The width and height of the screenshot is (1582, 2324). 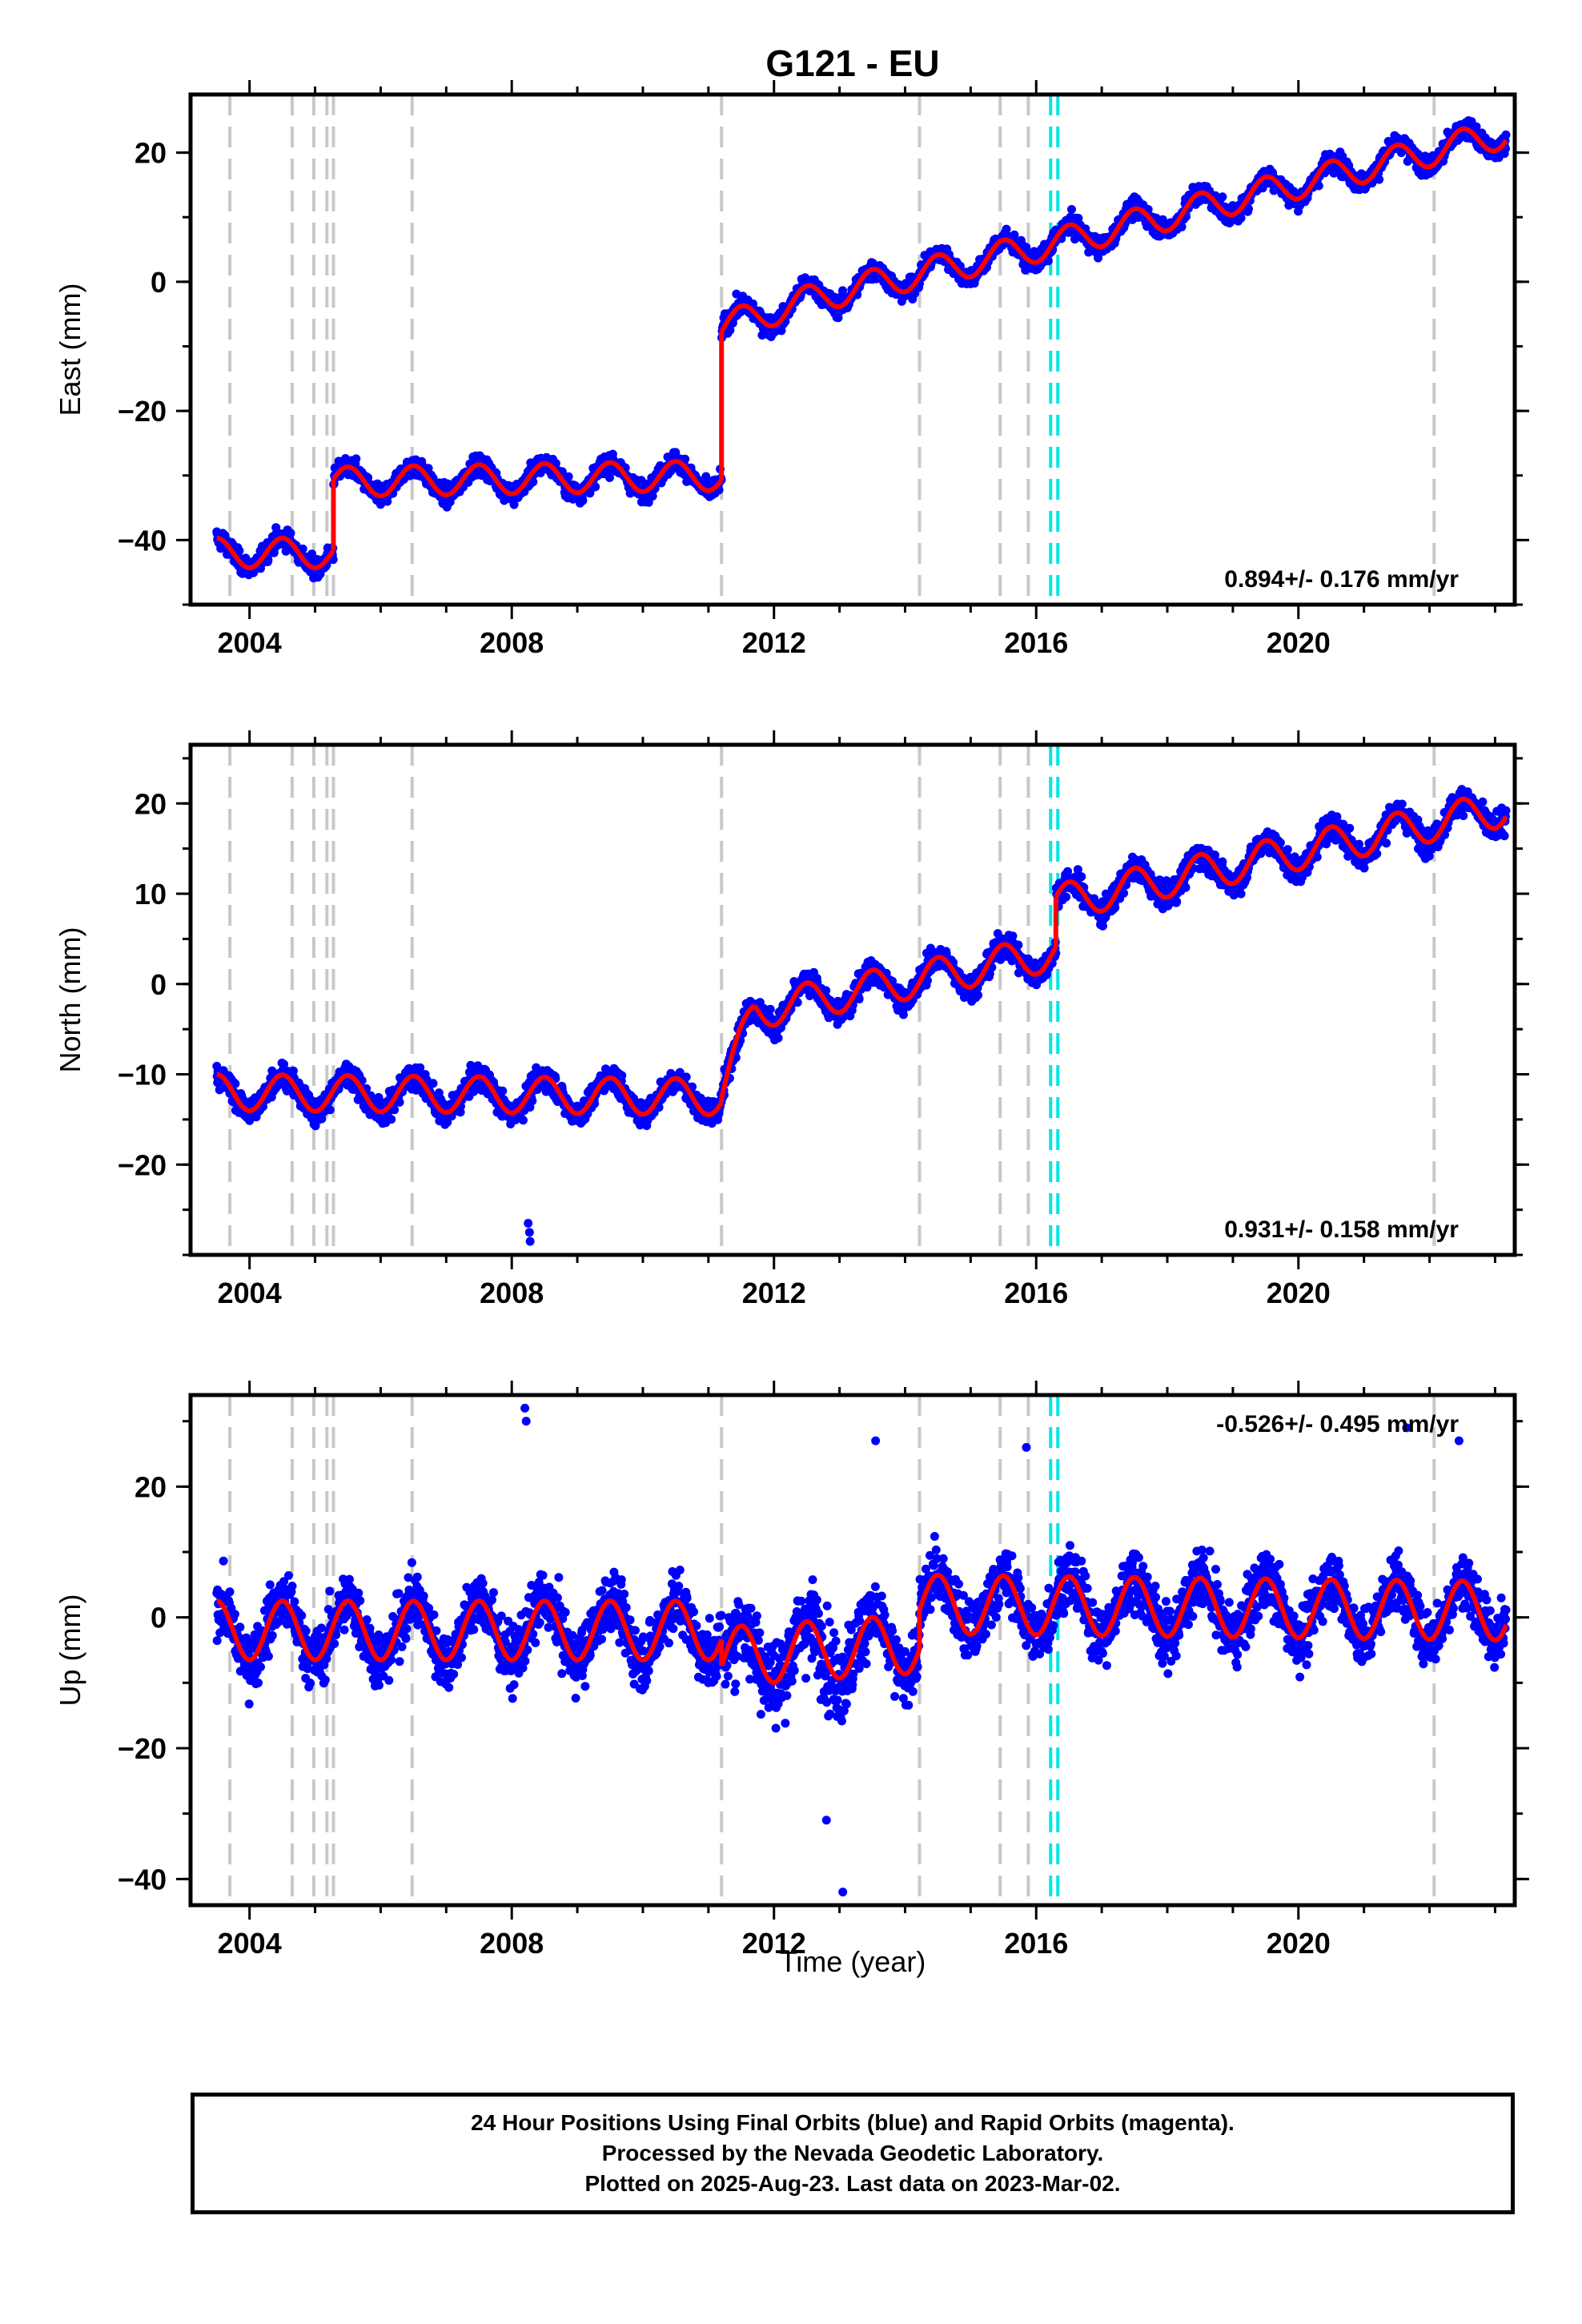 What do you see at coordinates (512, 642) in the screenshot?
I see `x-tick-label: 2008` at bounding box center [512, 642].